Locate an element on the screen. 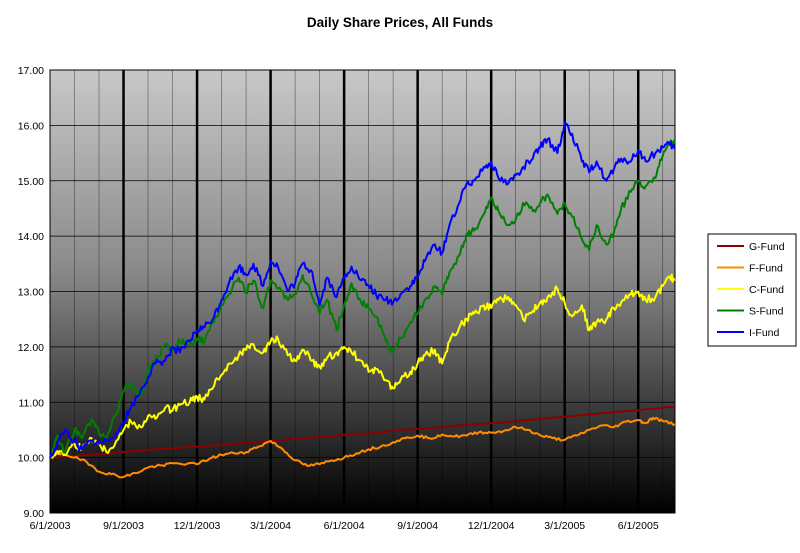 This screenshot has width=800, height=553. x-tick-label: 6/1/2004 is located at coordinates (344, 526).